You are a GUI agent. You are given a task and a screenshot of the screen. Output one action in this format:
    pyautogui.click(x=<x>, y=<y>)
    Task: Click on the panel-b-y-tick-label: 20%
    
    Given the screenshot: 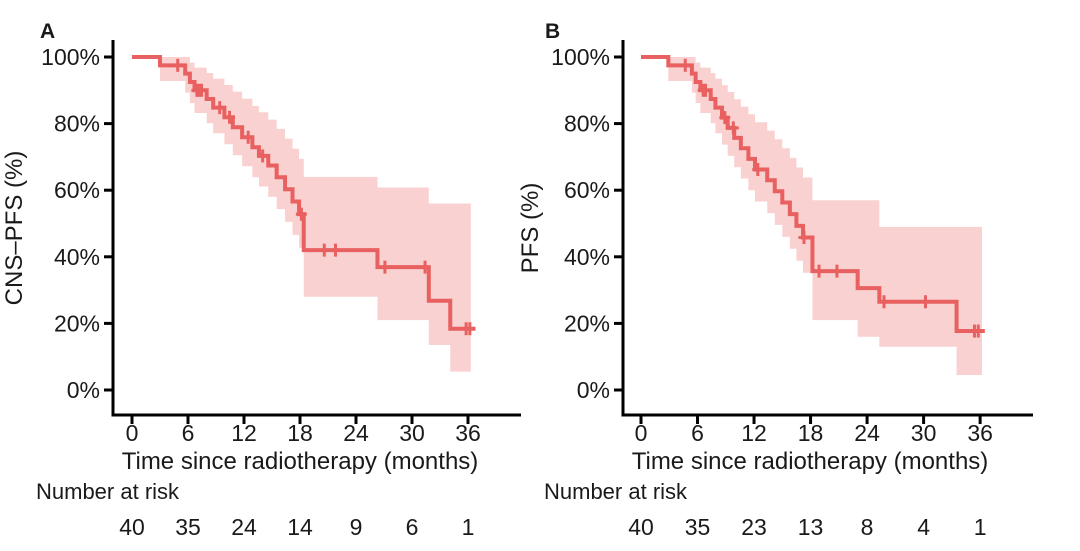 What is the action you would take?
    pyautogui.click(x=587, y=323)
    